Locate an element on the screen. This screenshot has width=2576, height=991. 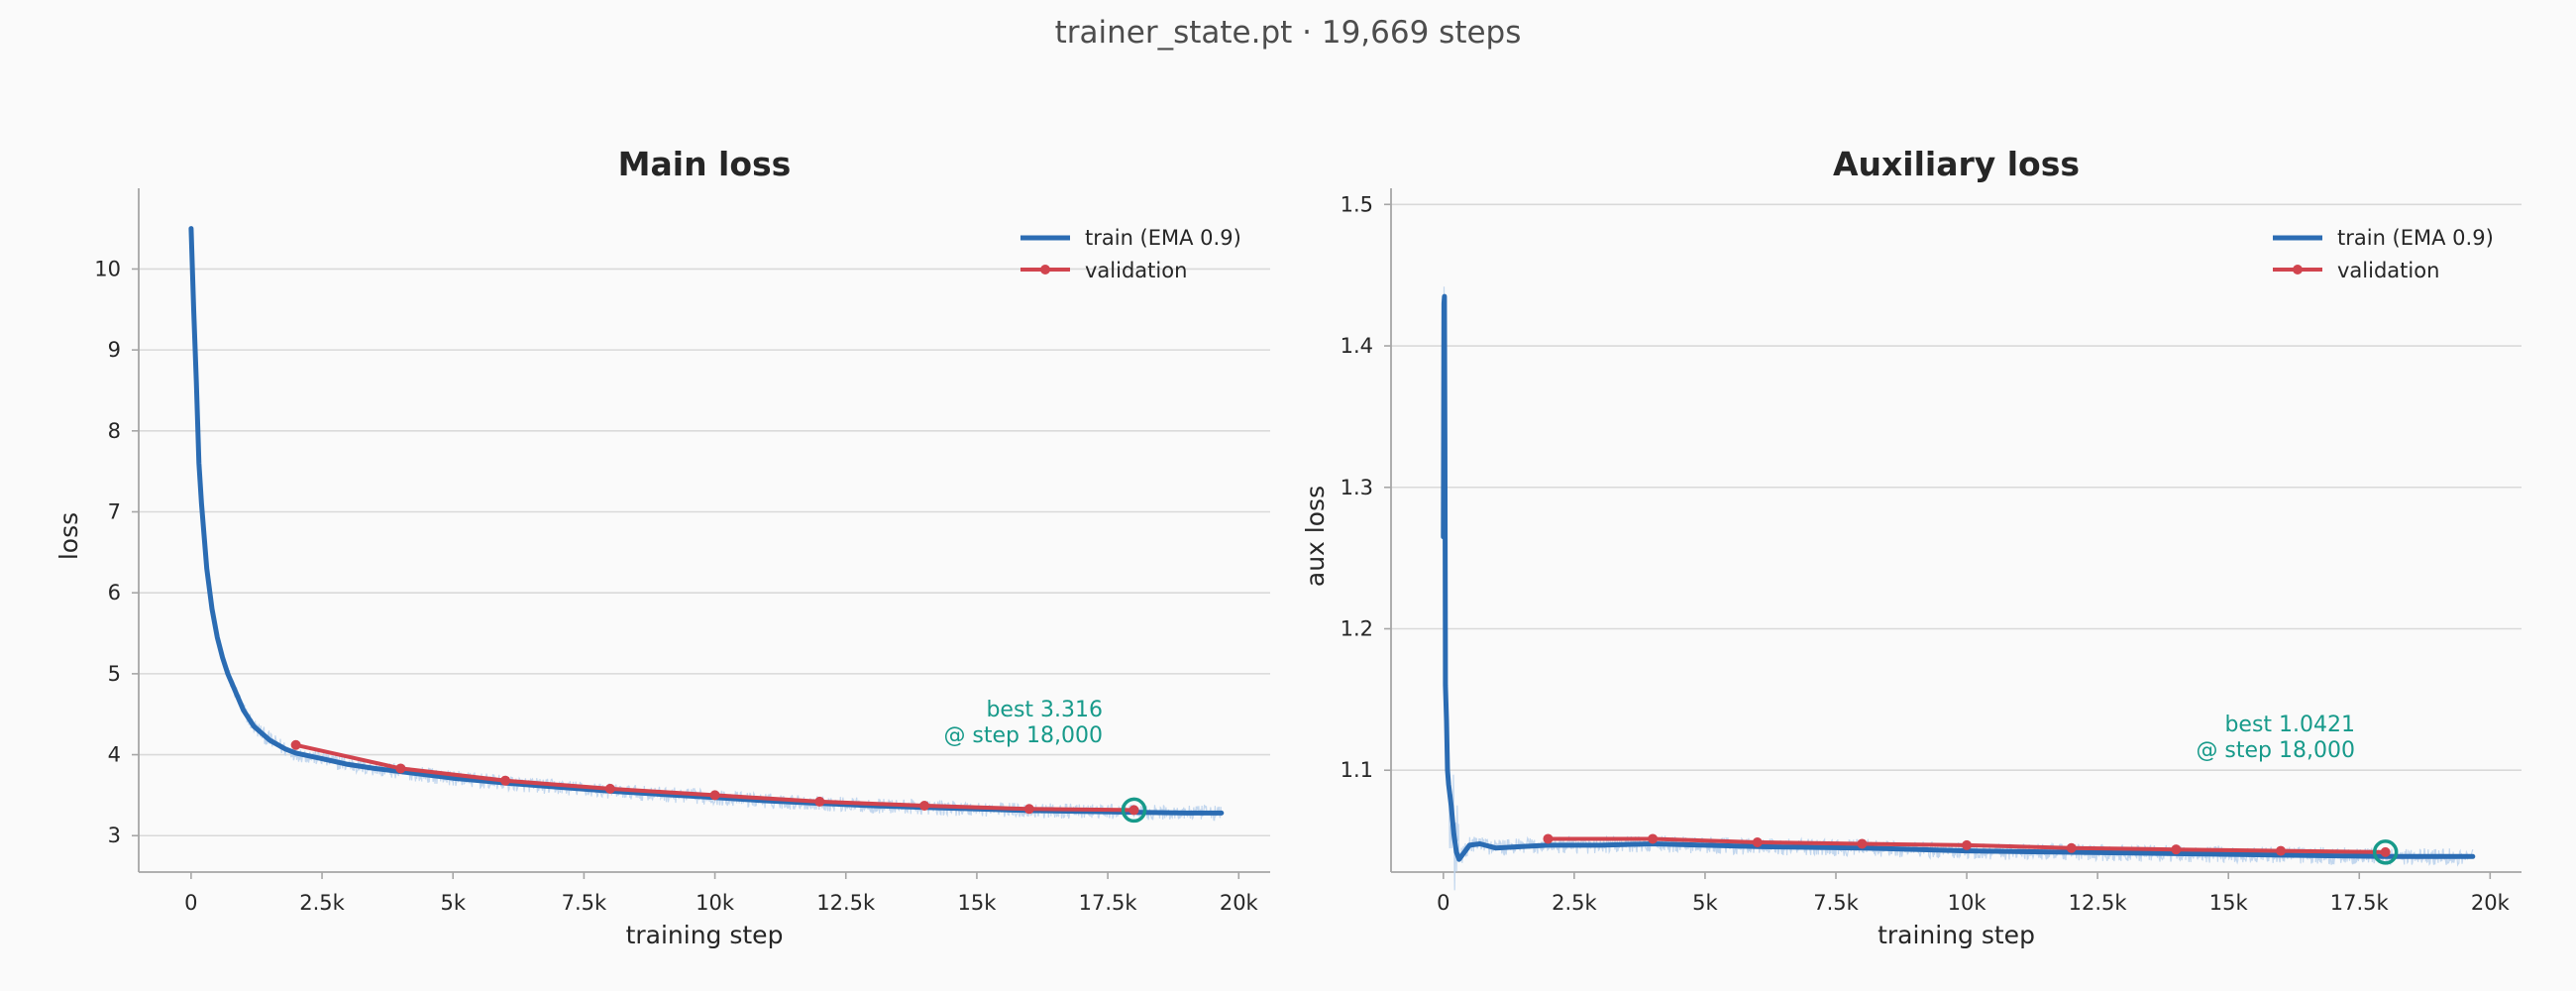
y-tick-label: 6 is located at coordinates (115, 593).